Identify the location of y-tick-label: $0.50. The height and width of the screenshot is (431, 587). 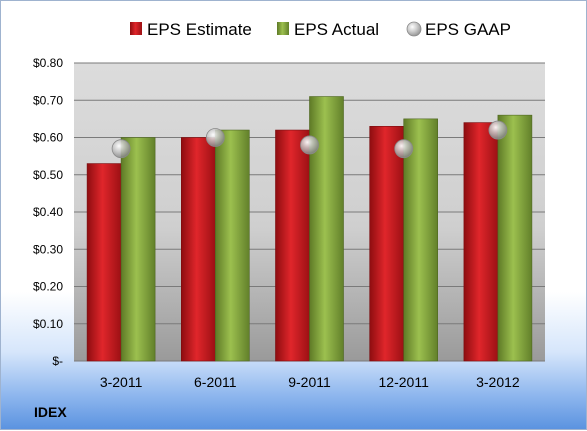
(48, 175).